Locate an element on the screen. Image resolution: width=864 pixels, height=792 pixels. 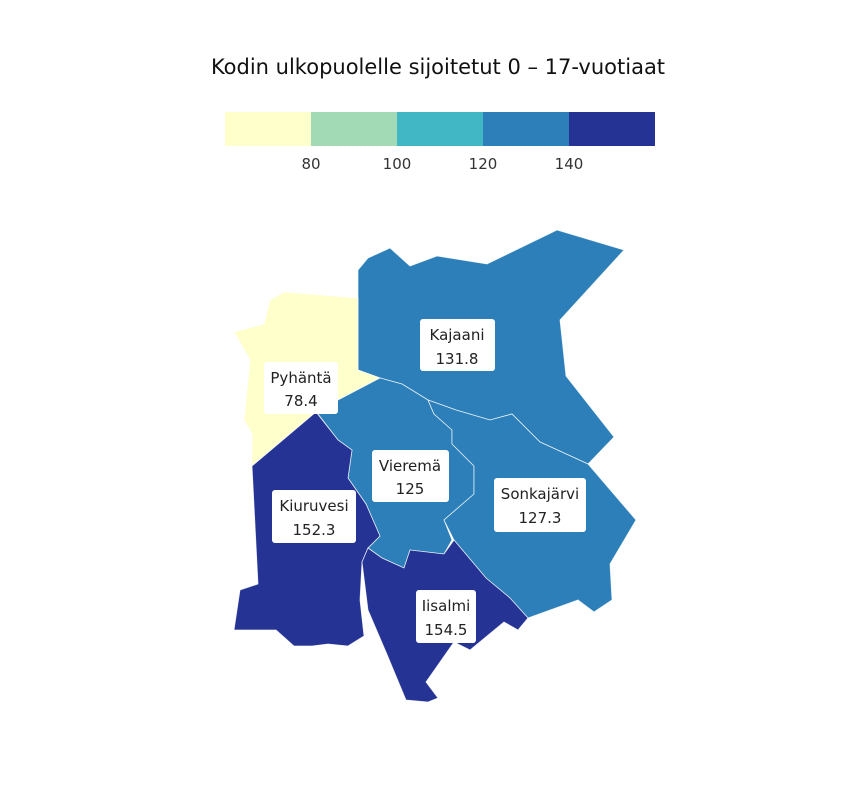
label-kiuruvesi-name: Kiuruvesi is located at coordinates (313, 506).